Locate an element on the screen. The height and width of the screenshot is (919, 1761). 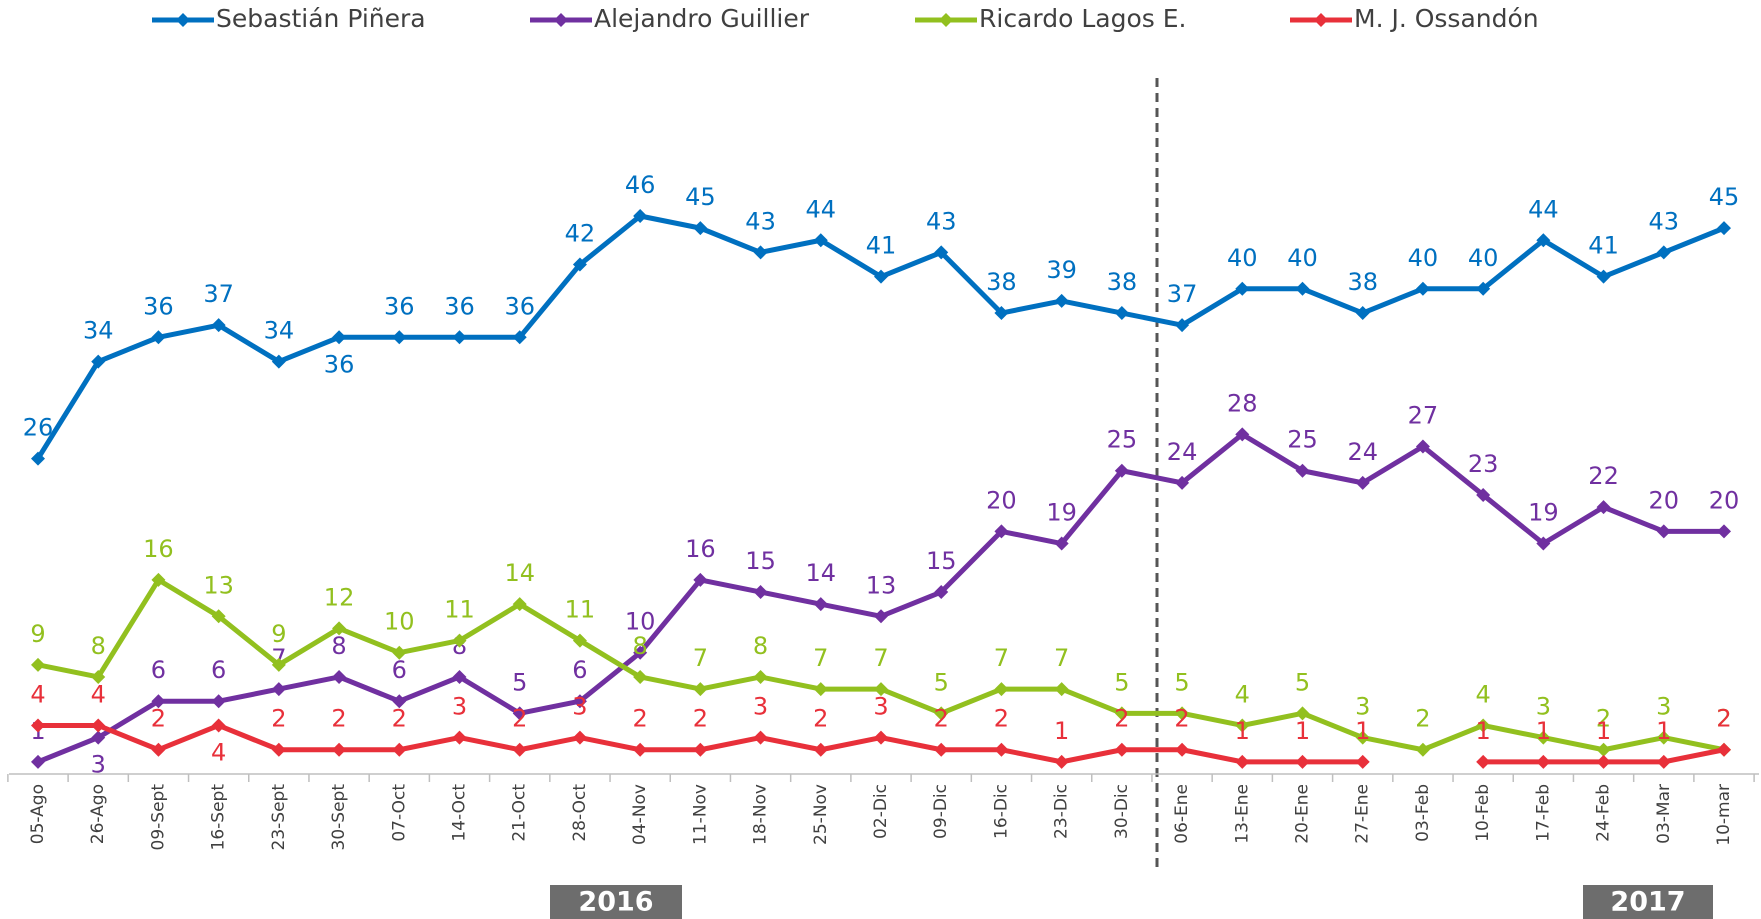
data-label: 16 is located at coordinates (158, 549).